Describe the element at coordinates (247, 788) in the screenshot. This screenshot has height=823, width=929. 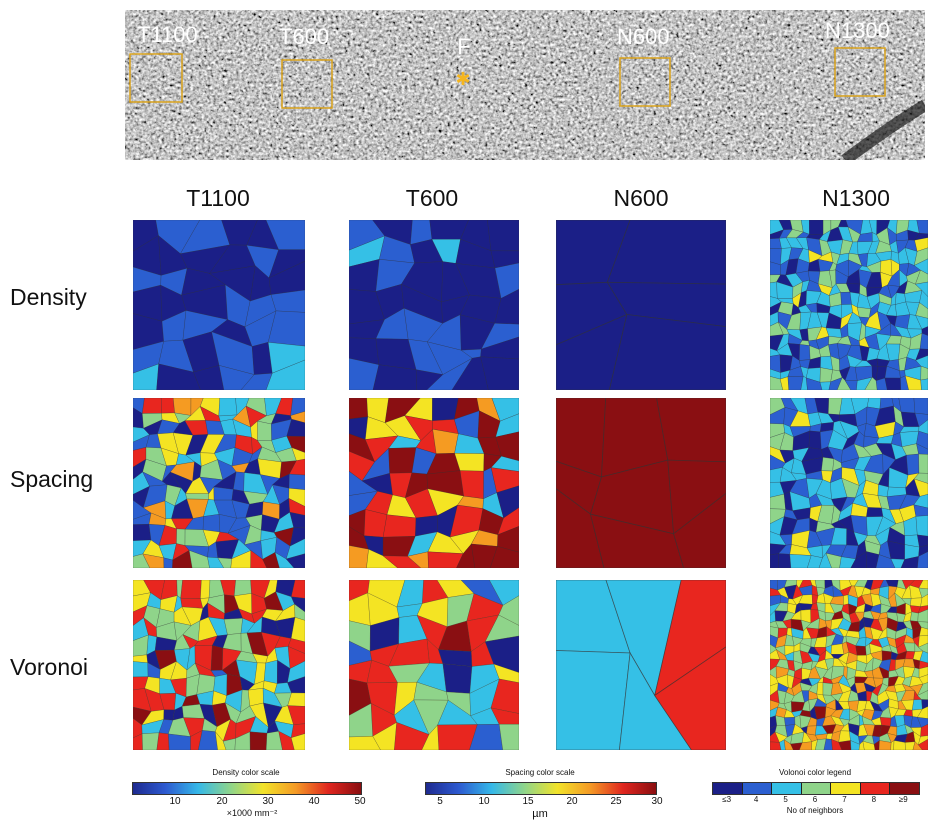
I see `density-colorbar` at that location.